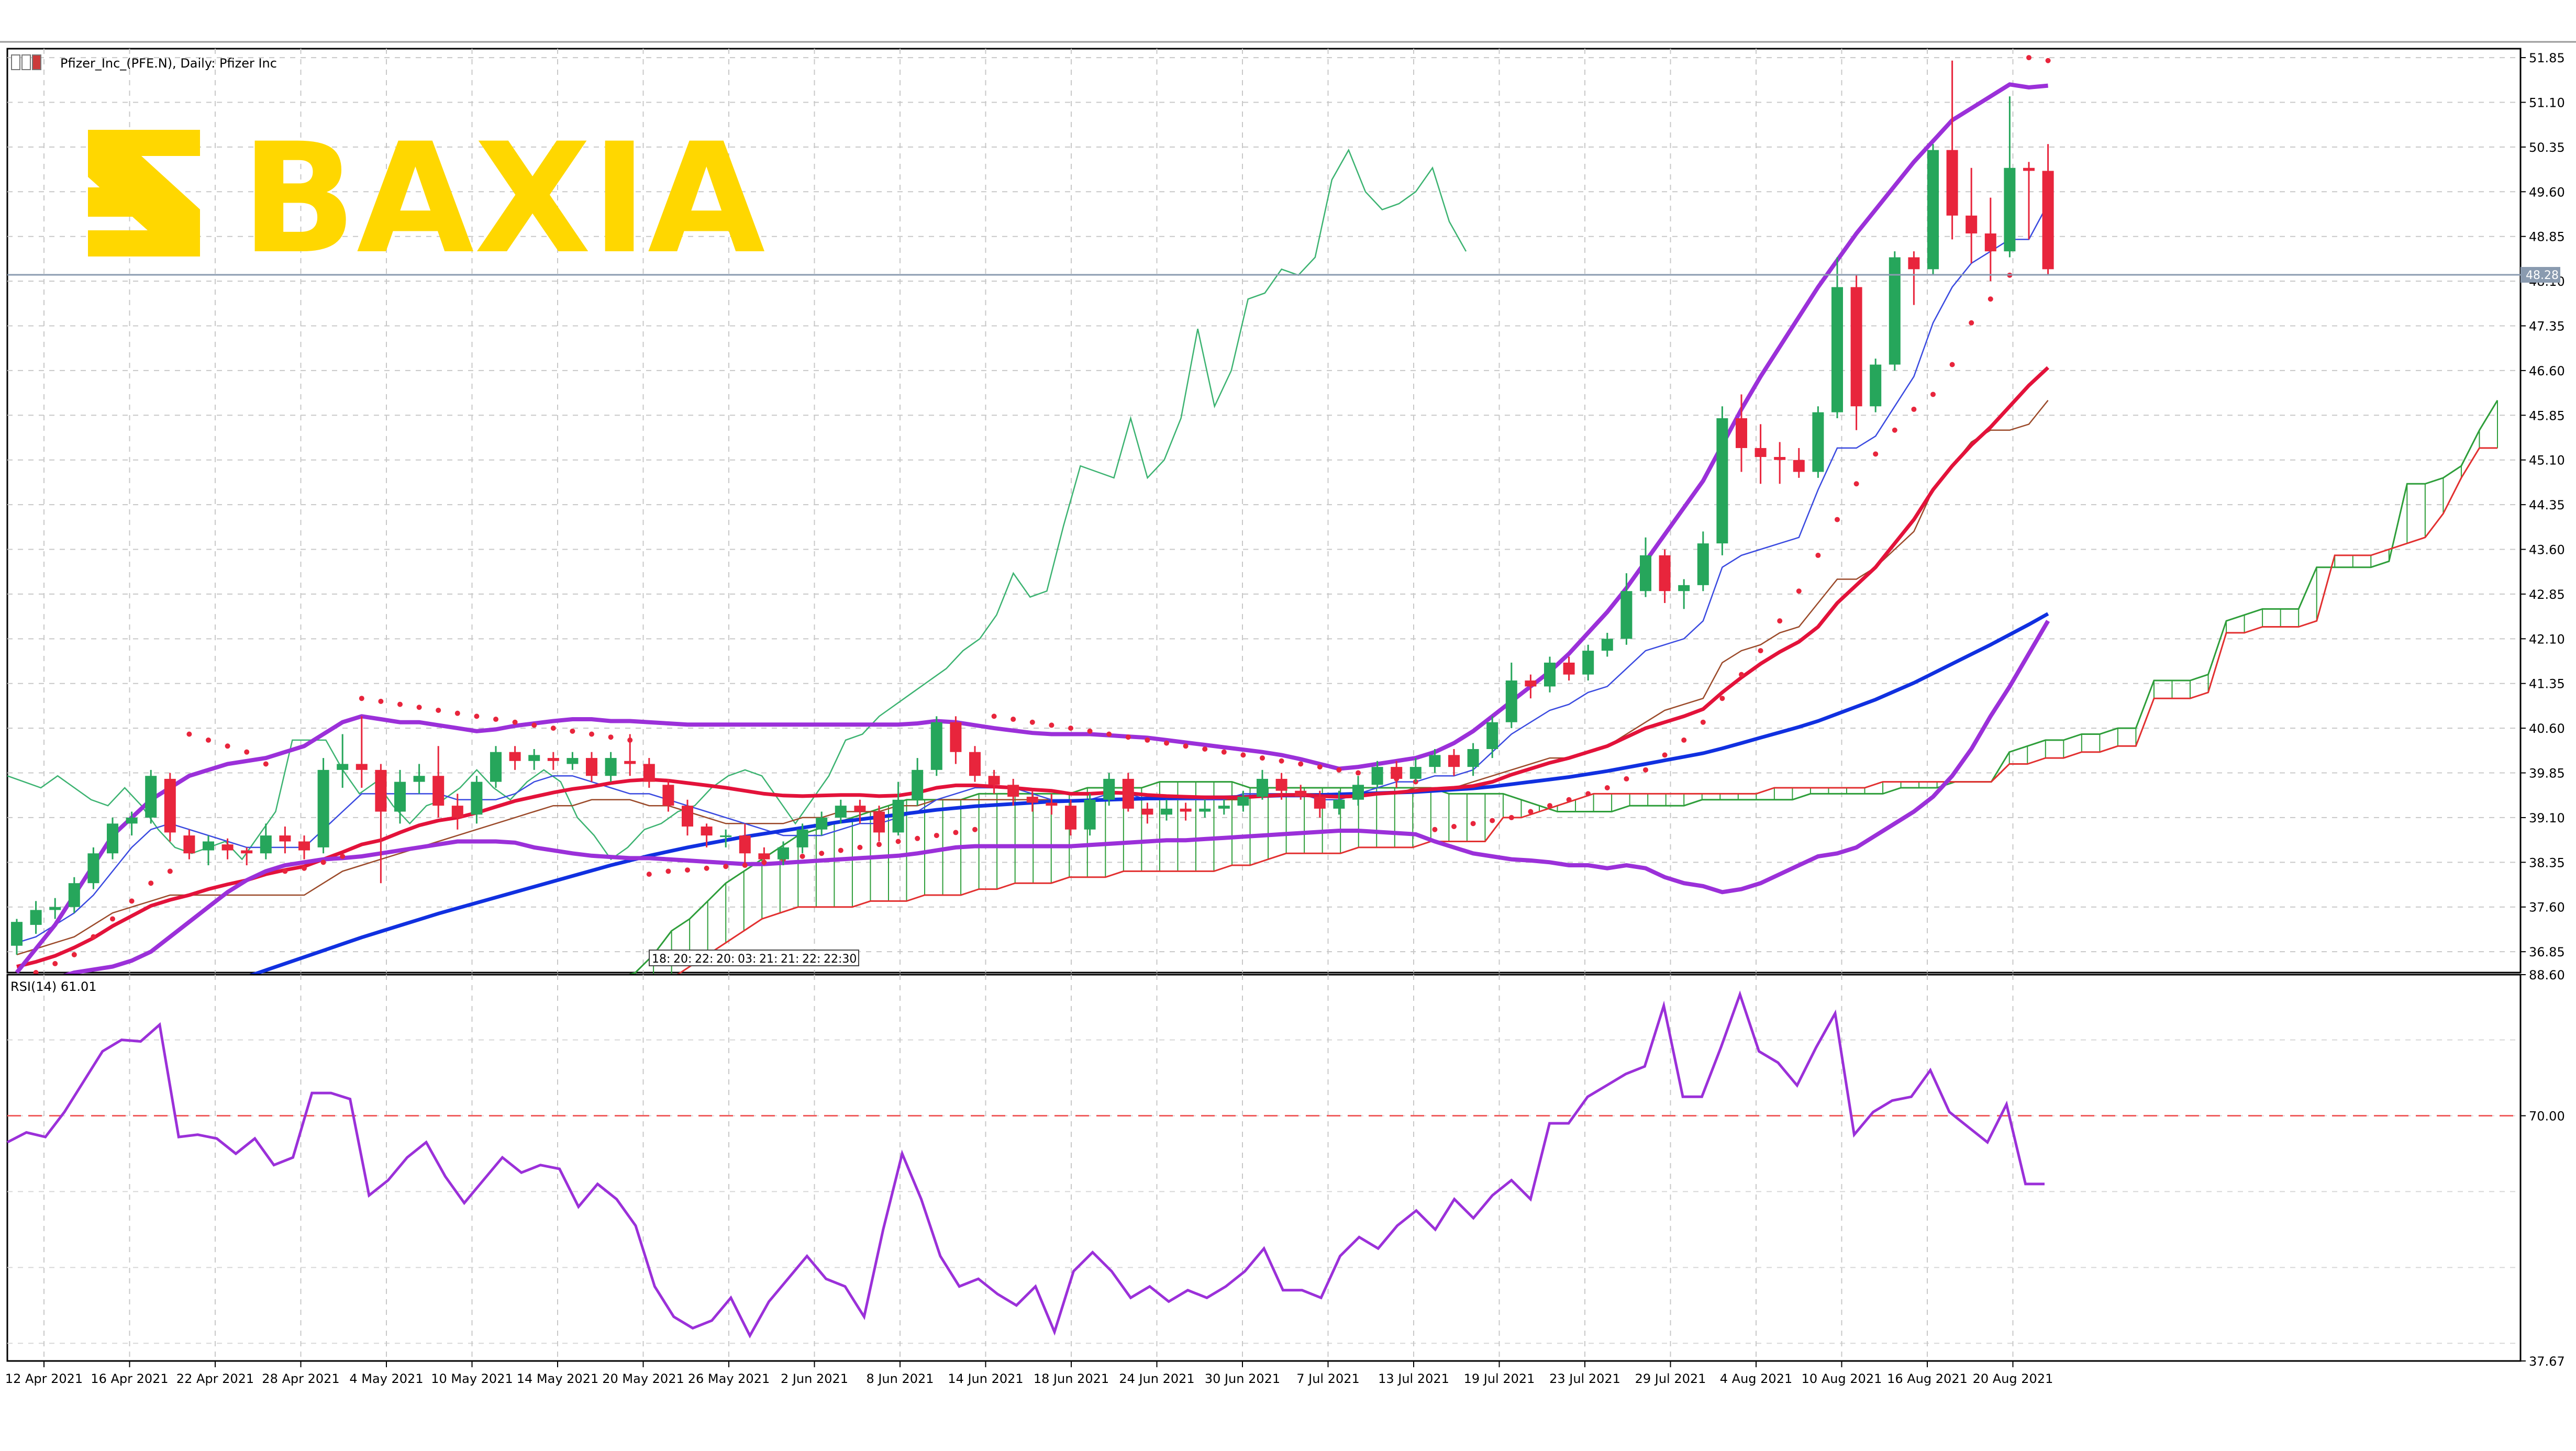 This screenshot has width=2576, height=1451. What do you see at coordinates (427, 199) in the screenshot?
I see `baxia-logo: BAXIA` at bounding box center [427, 199].